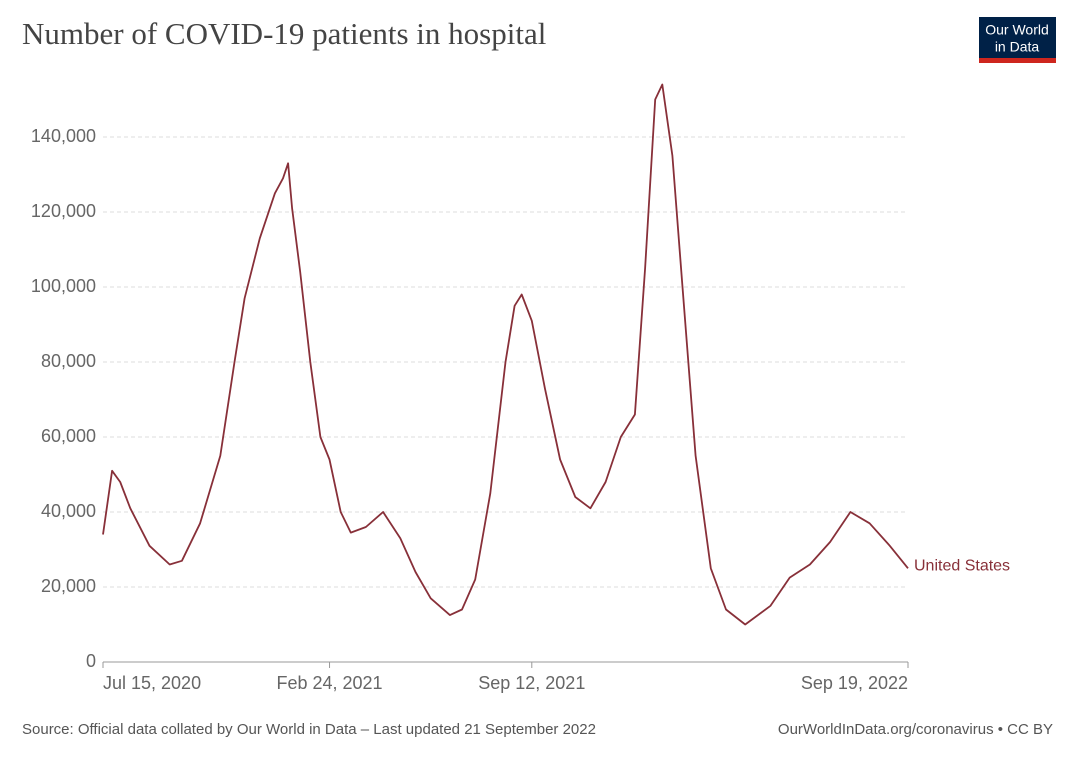  I want to click on y-tick-label: 40,000, so click(68, 511).